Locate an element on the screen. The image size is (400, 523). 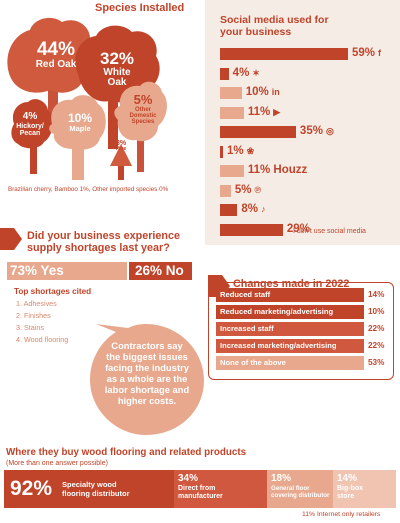
changes-row-label: None of the above is located at coordinates (290, 363).